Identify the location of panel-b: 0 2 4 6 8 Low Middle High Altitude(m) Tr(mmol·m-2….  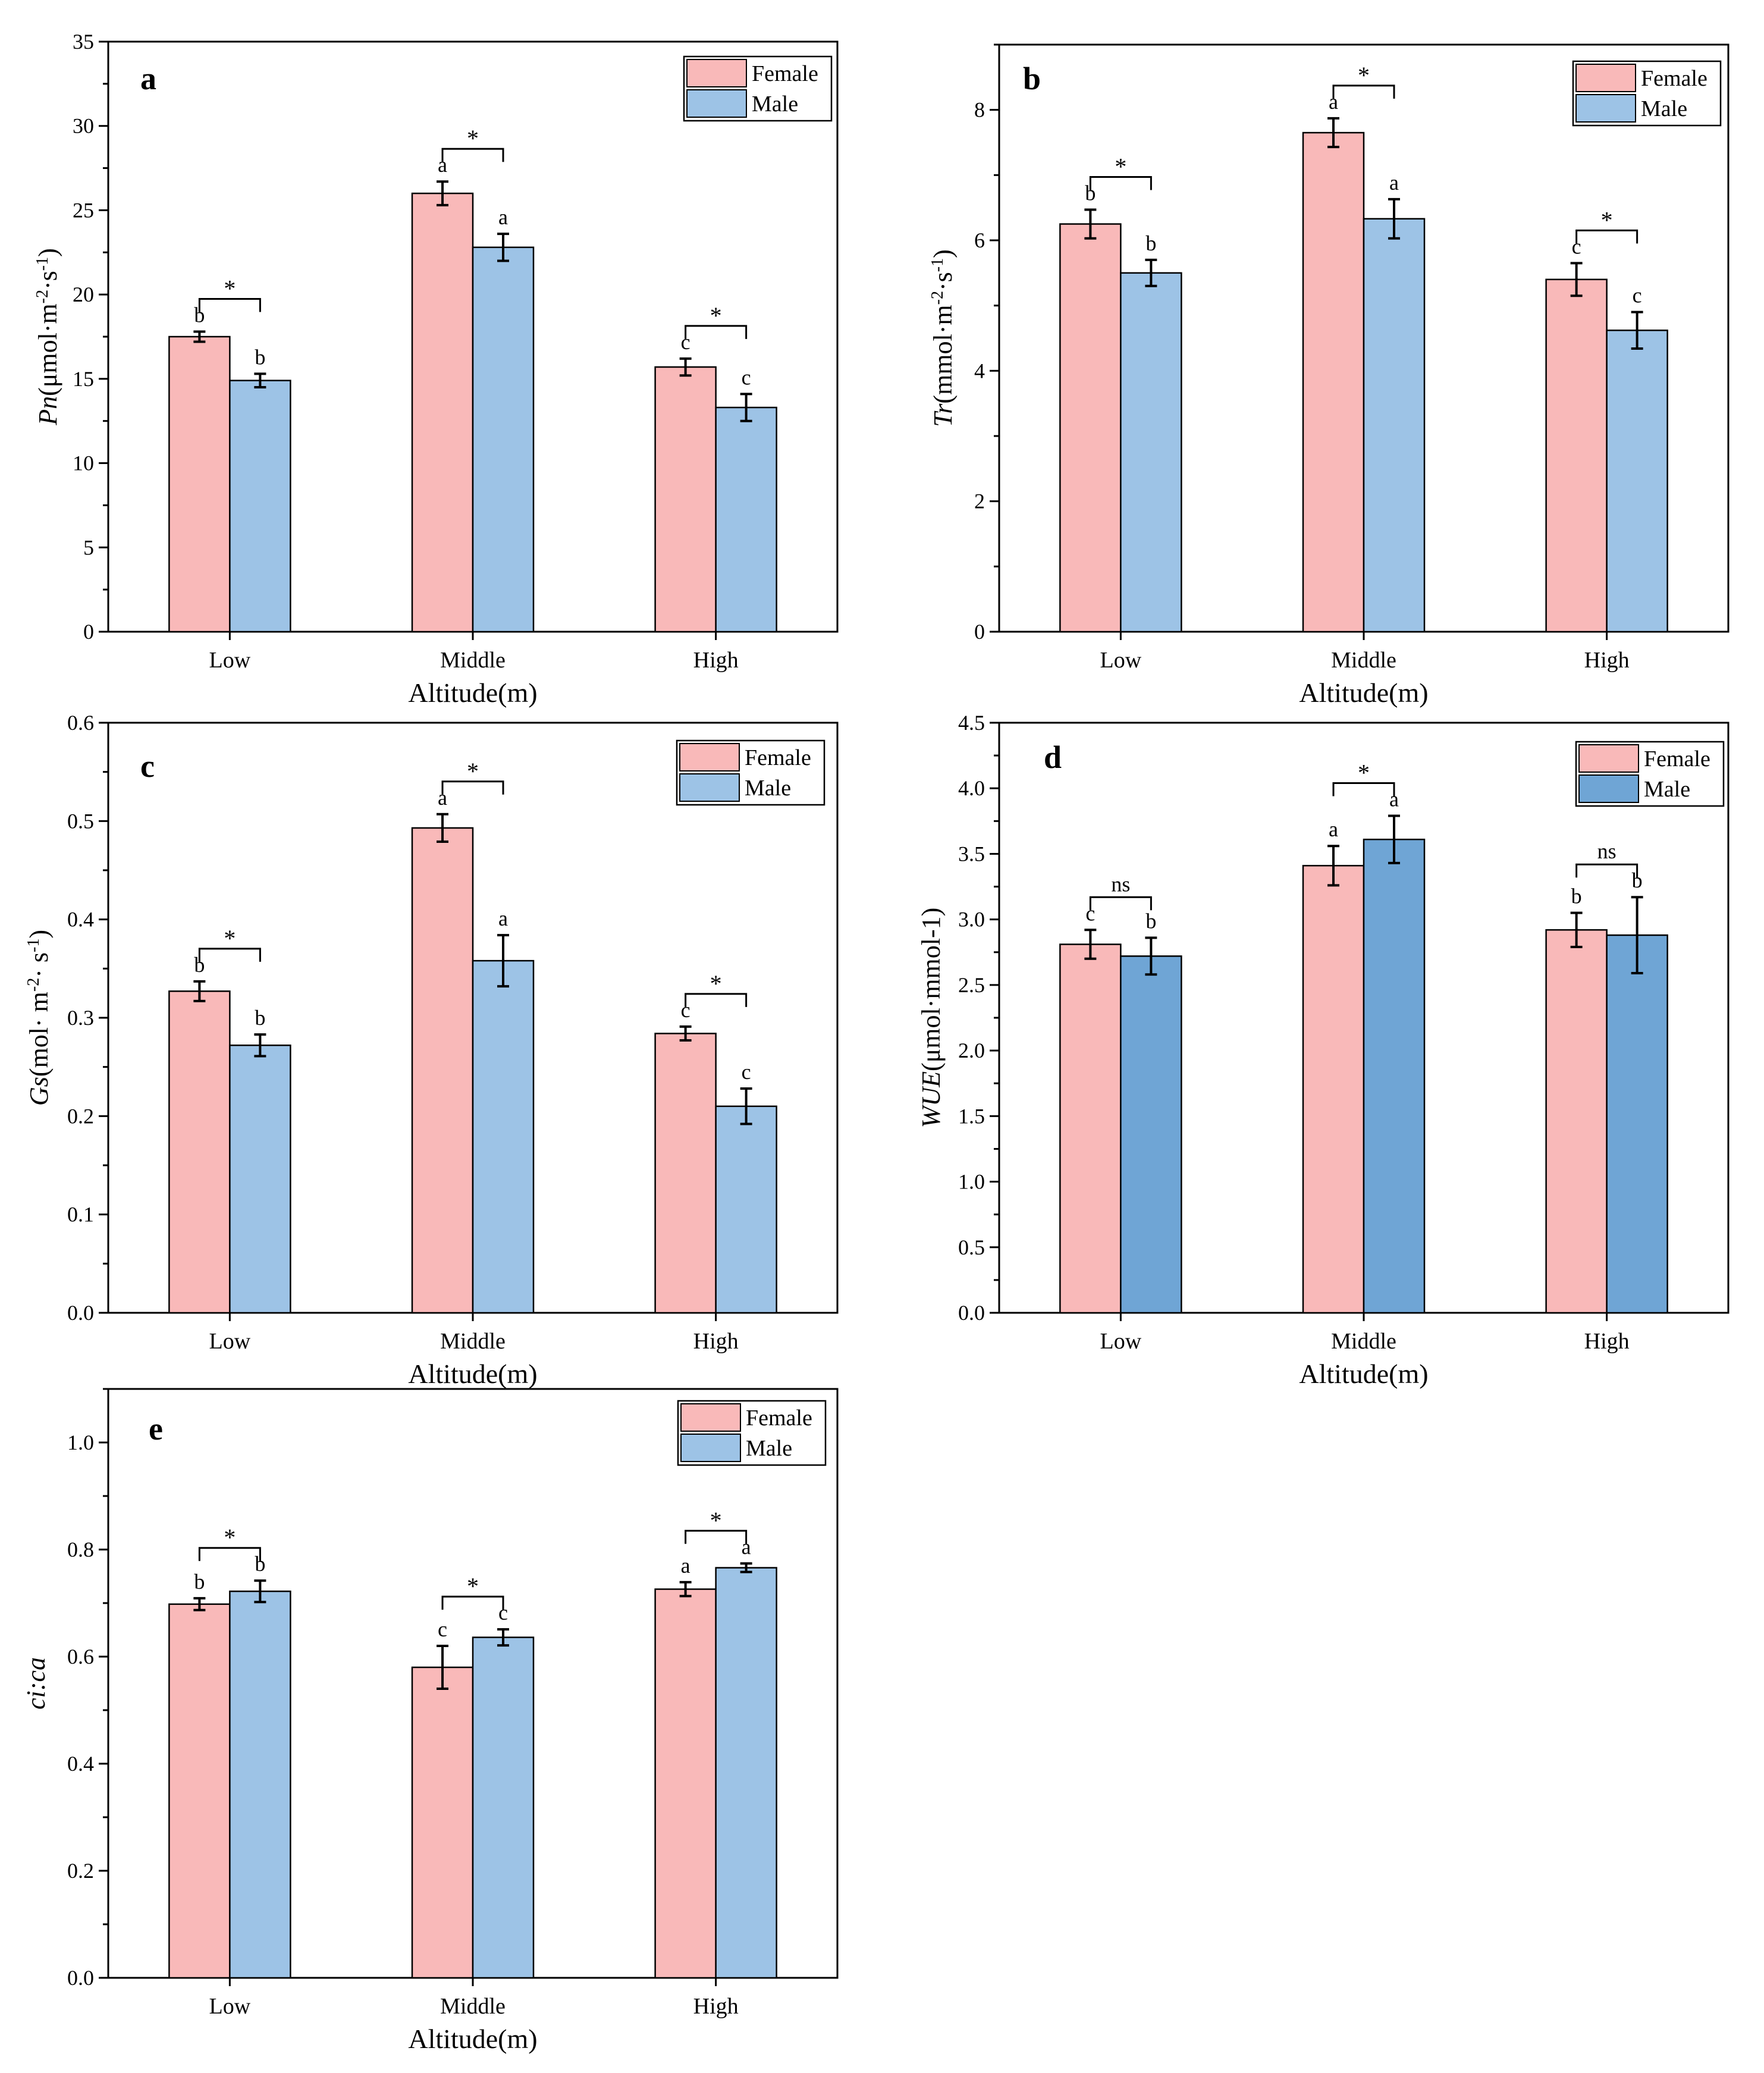
(1329, 375).